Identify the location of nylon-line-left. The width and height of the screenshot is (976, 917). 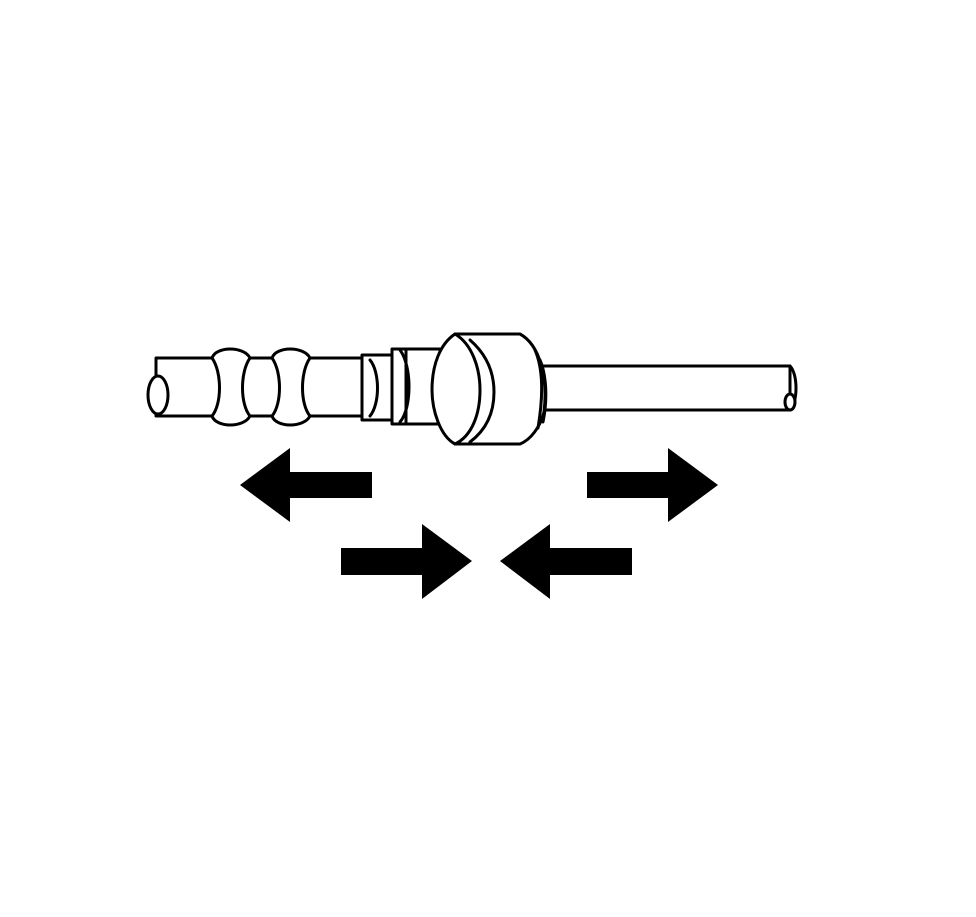
(260, 387).